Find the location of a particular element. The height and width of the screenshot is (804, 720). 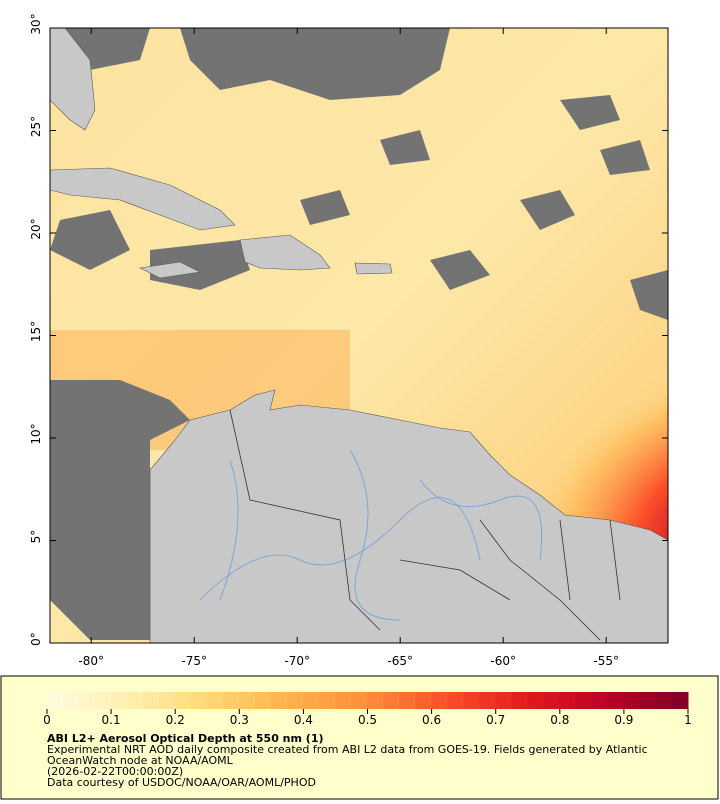

lat-tick-label: 25° is located at coordinates (36, 126).